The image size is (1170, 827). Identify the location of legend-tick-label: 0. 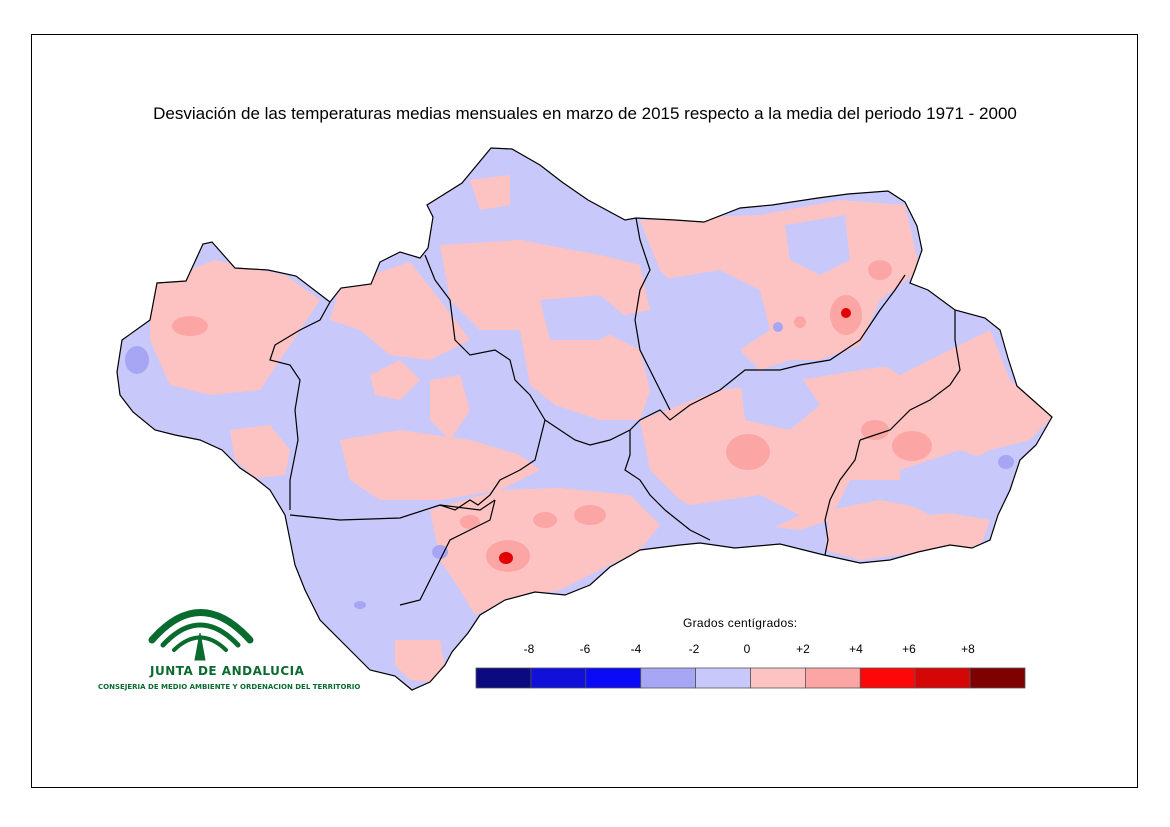
(747, 649).